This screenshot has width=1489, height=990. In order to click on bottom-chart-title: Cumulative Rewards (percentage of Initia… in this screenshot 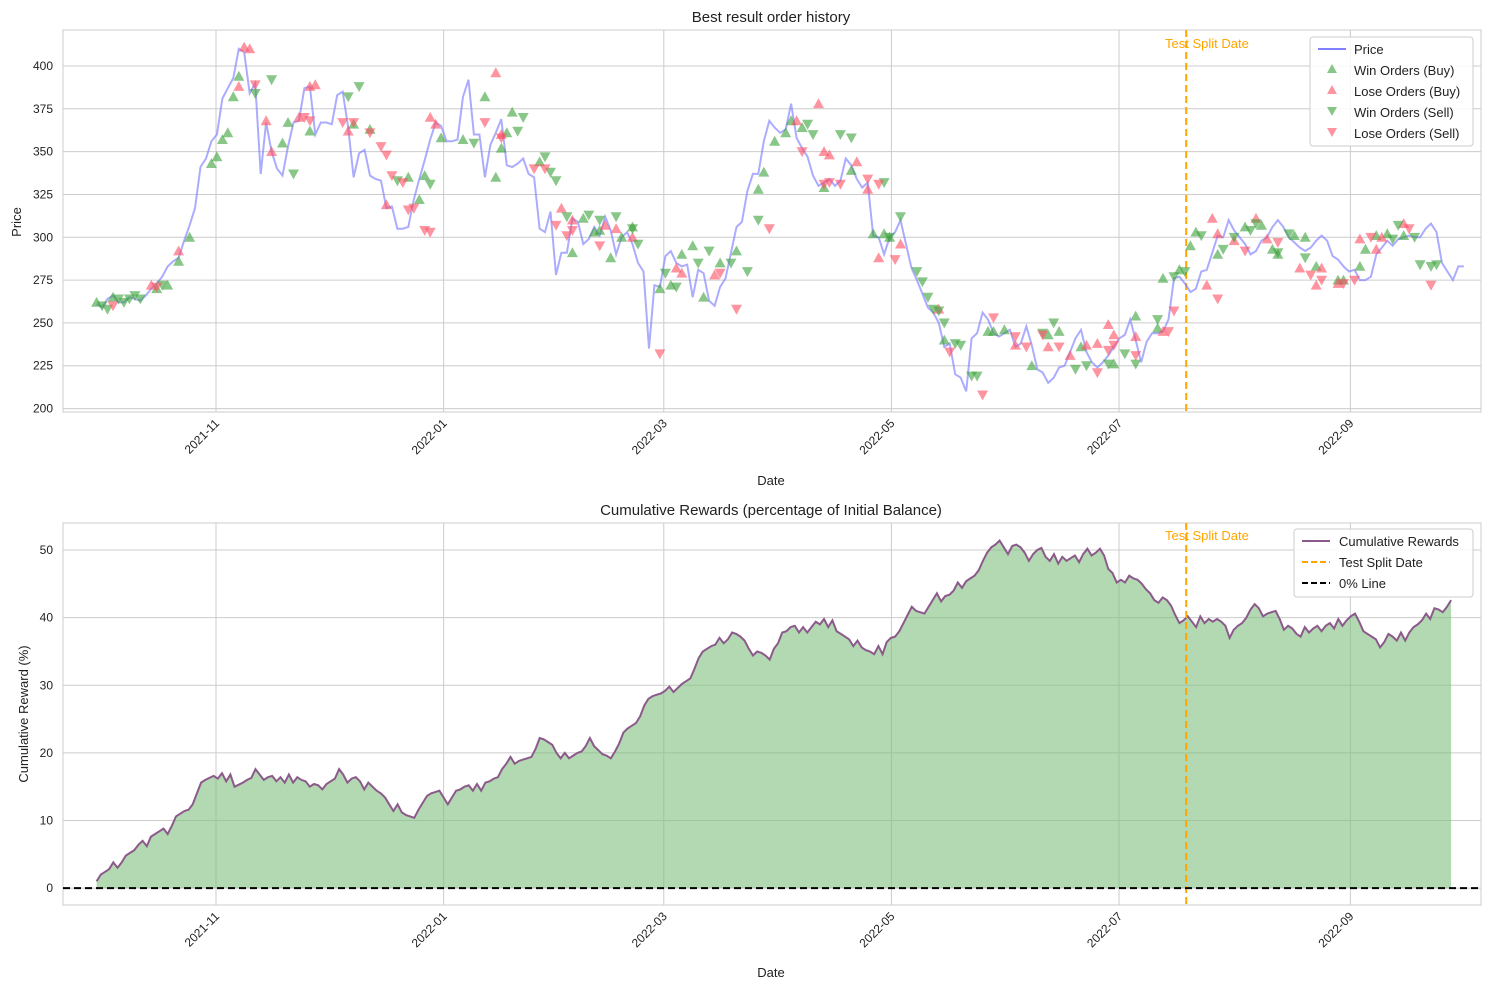, I will do `click(771, 510)`.